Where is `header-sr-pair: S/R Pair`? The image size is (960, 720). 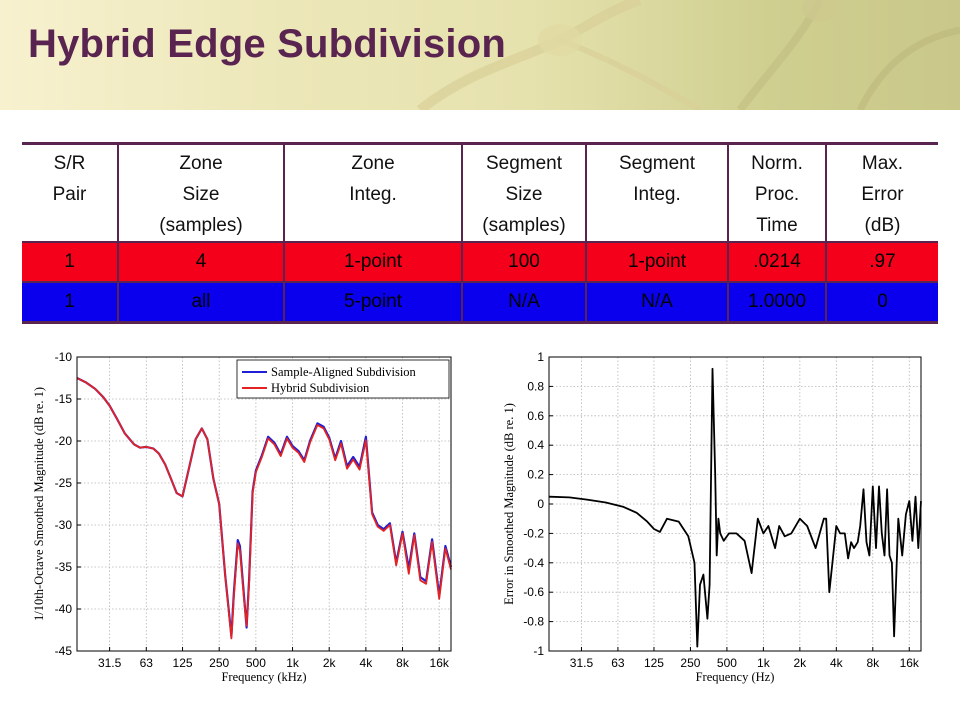 header-sr-pair: S/R Pair is located at coordinates (69, 179).